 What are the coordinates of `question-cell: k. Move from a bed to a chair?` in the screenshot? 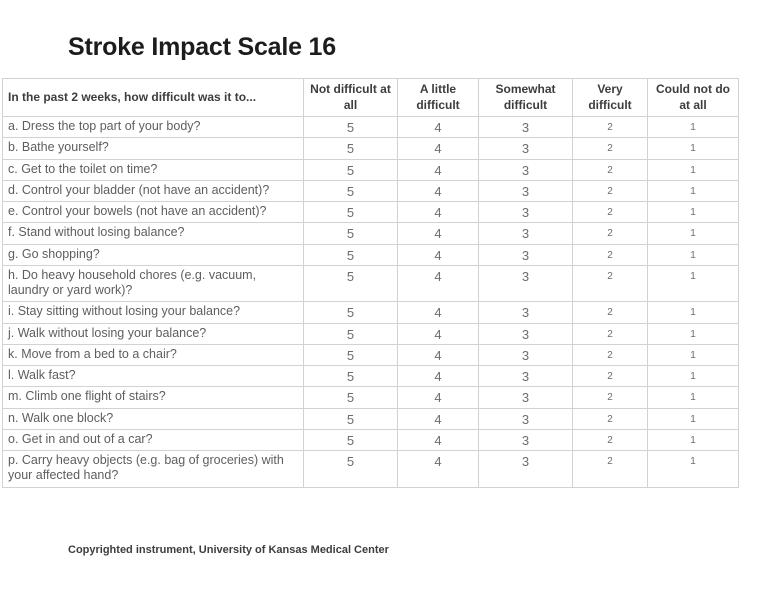 It's located at (153, 355).